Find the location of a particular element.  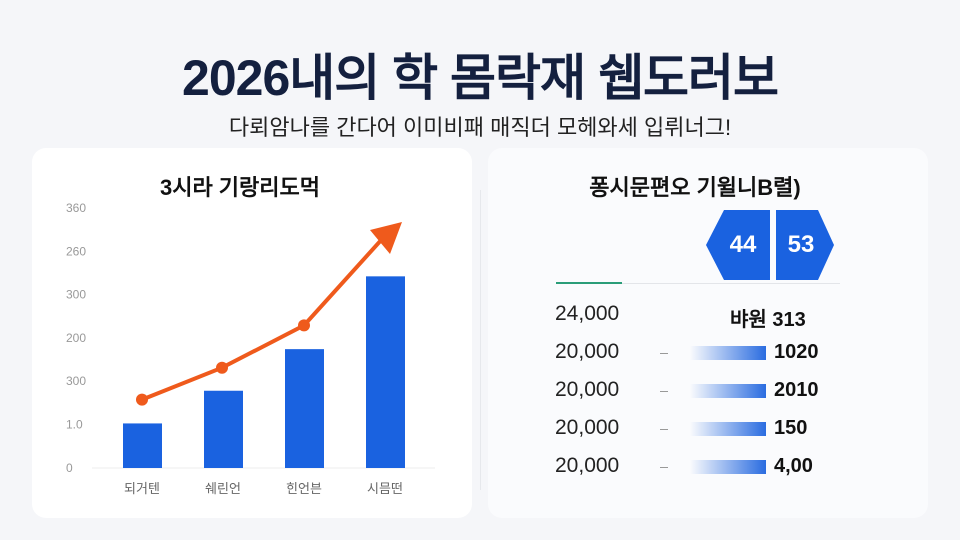

x-tick-label: 힌언븐 is located at coordinates (304, 488).